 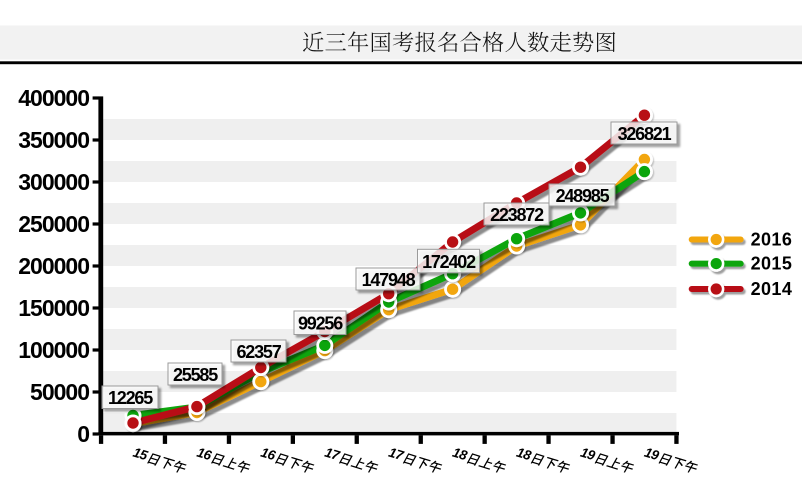 I want to click on svg-text: 99256, so click(x=320, y=324).